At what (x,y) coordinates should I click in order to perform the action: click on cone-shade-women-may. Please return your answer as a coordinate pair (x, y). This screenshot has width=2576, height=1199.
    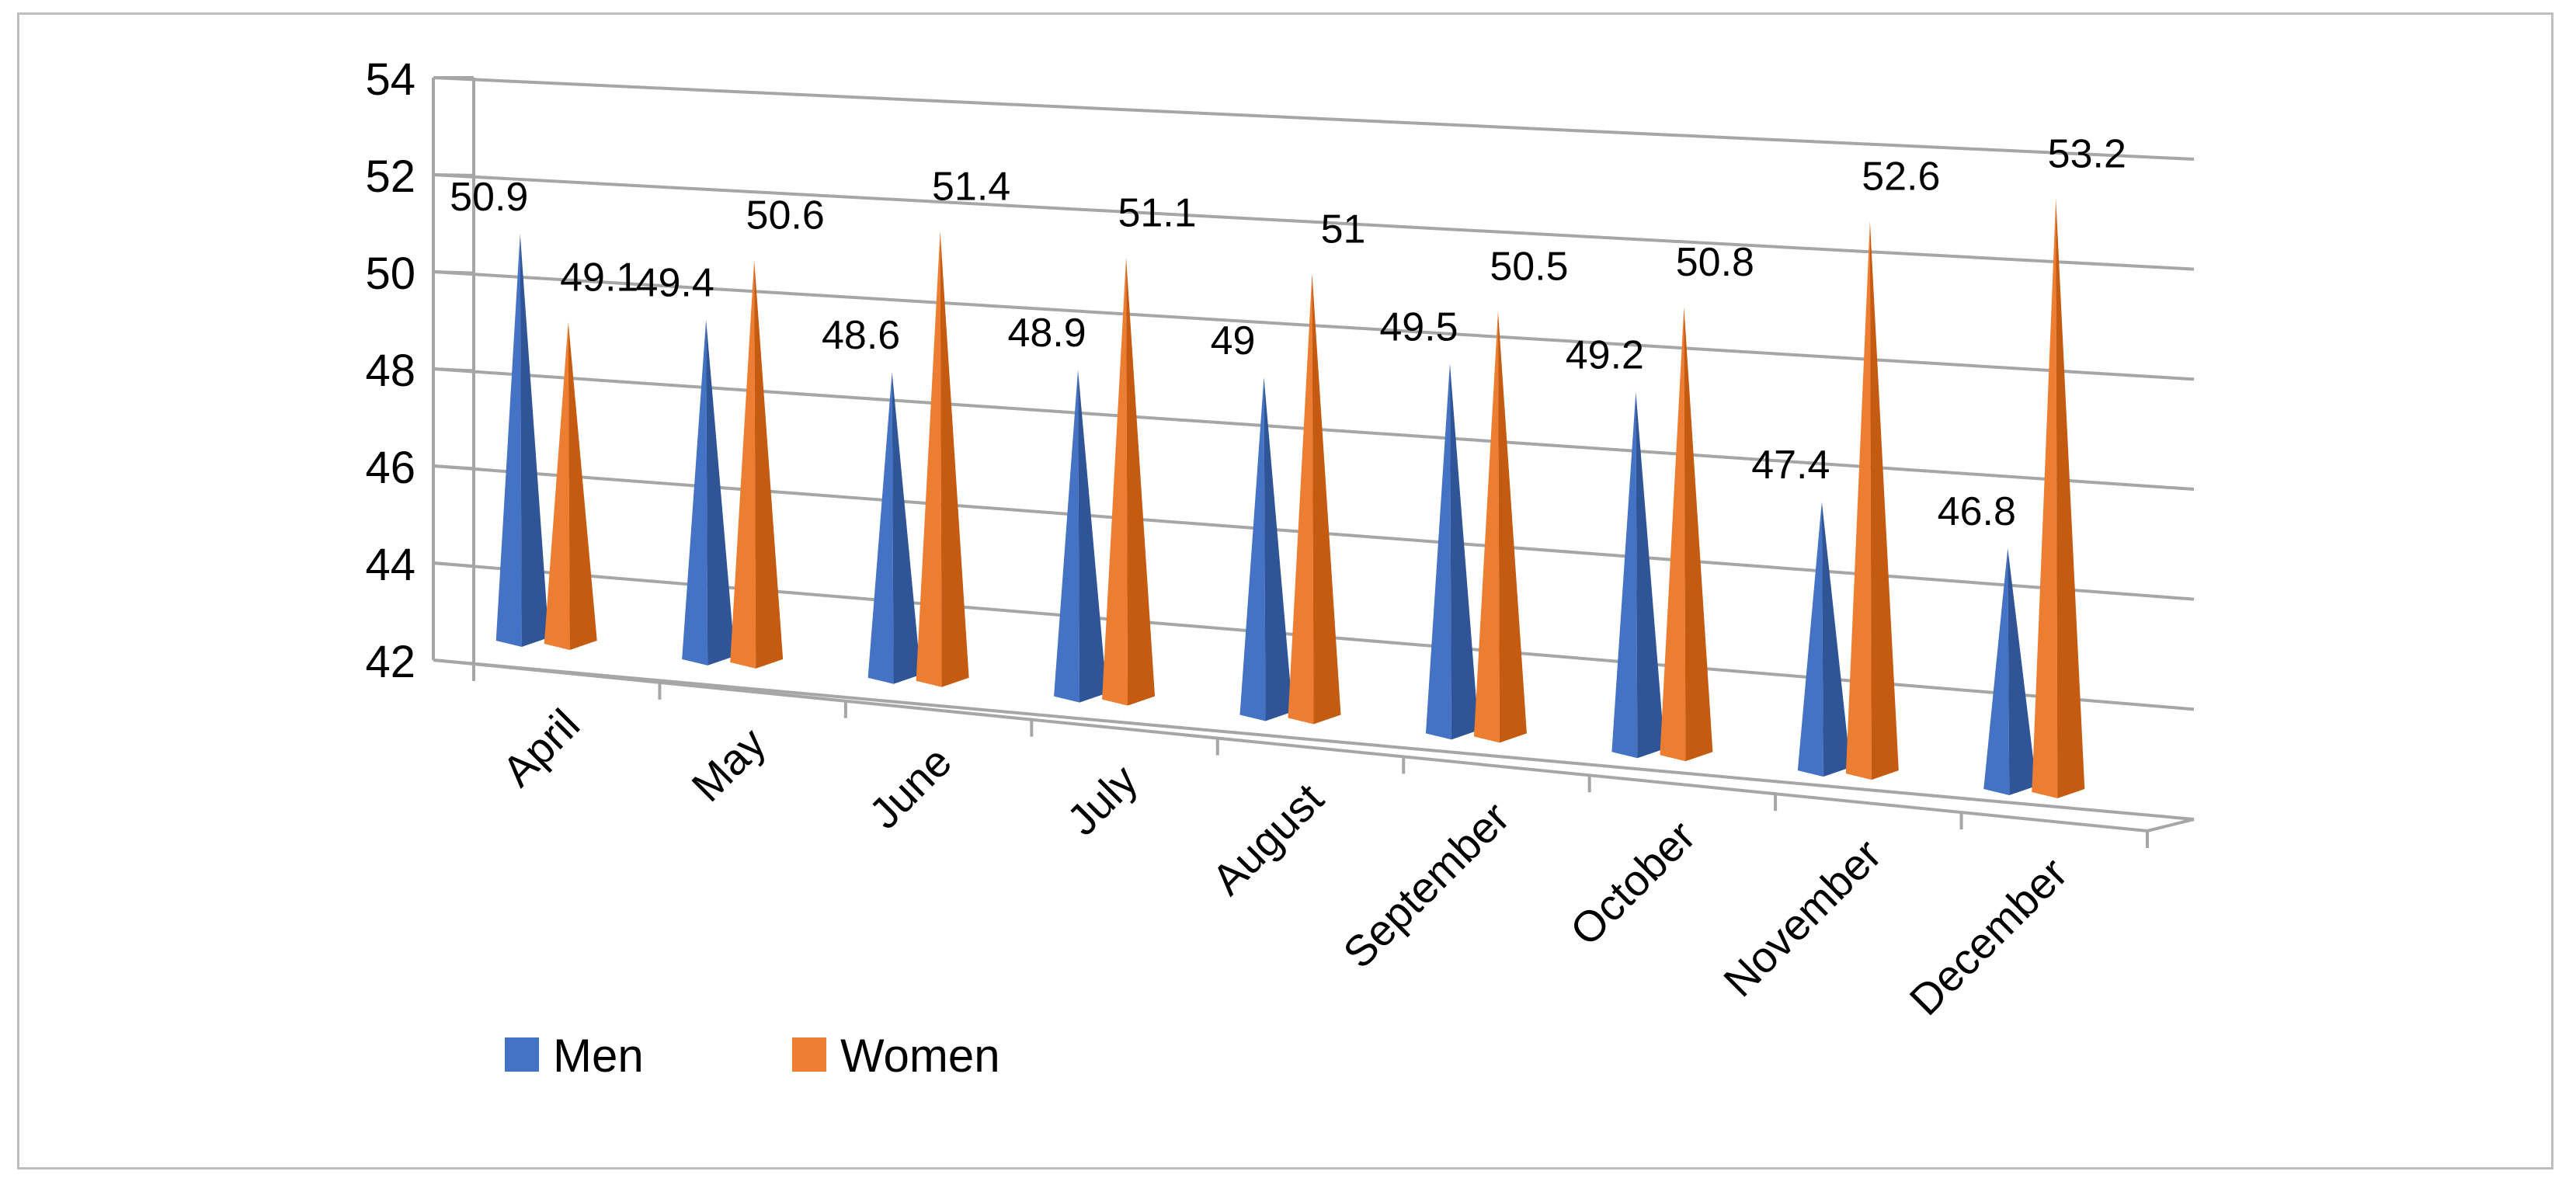
    Looking at the image, I should click on (769, 464).